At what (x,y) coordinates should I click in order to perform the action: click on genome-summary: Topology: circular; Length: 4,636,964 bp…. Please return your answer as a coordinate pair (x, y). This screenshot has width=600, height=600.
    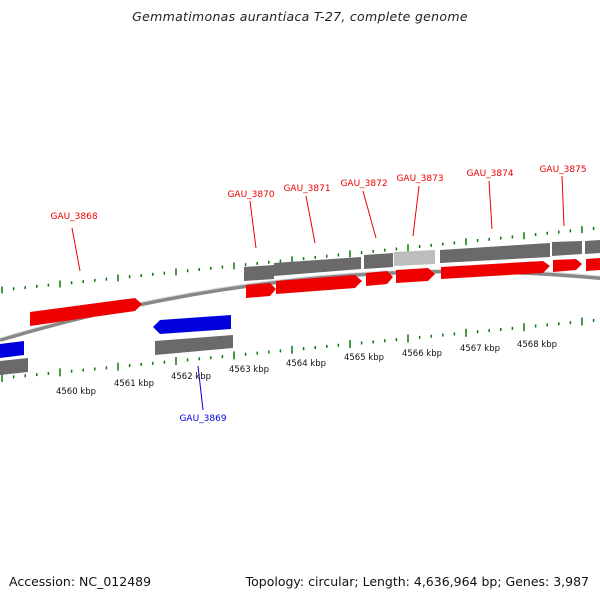
    Looking at the image, I should click on (417, 581).